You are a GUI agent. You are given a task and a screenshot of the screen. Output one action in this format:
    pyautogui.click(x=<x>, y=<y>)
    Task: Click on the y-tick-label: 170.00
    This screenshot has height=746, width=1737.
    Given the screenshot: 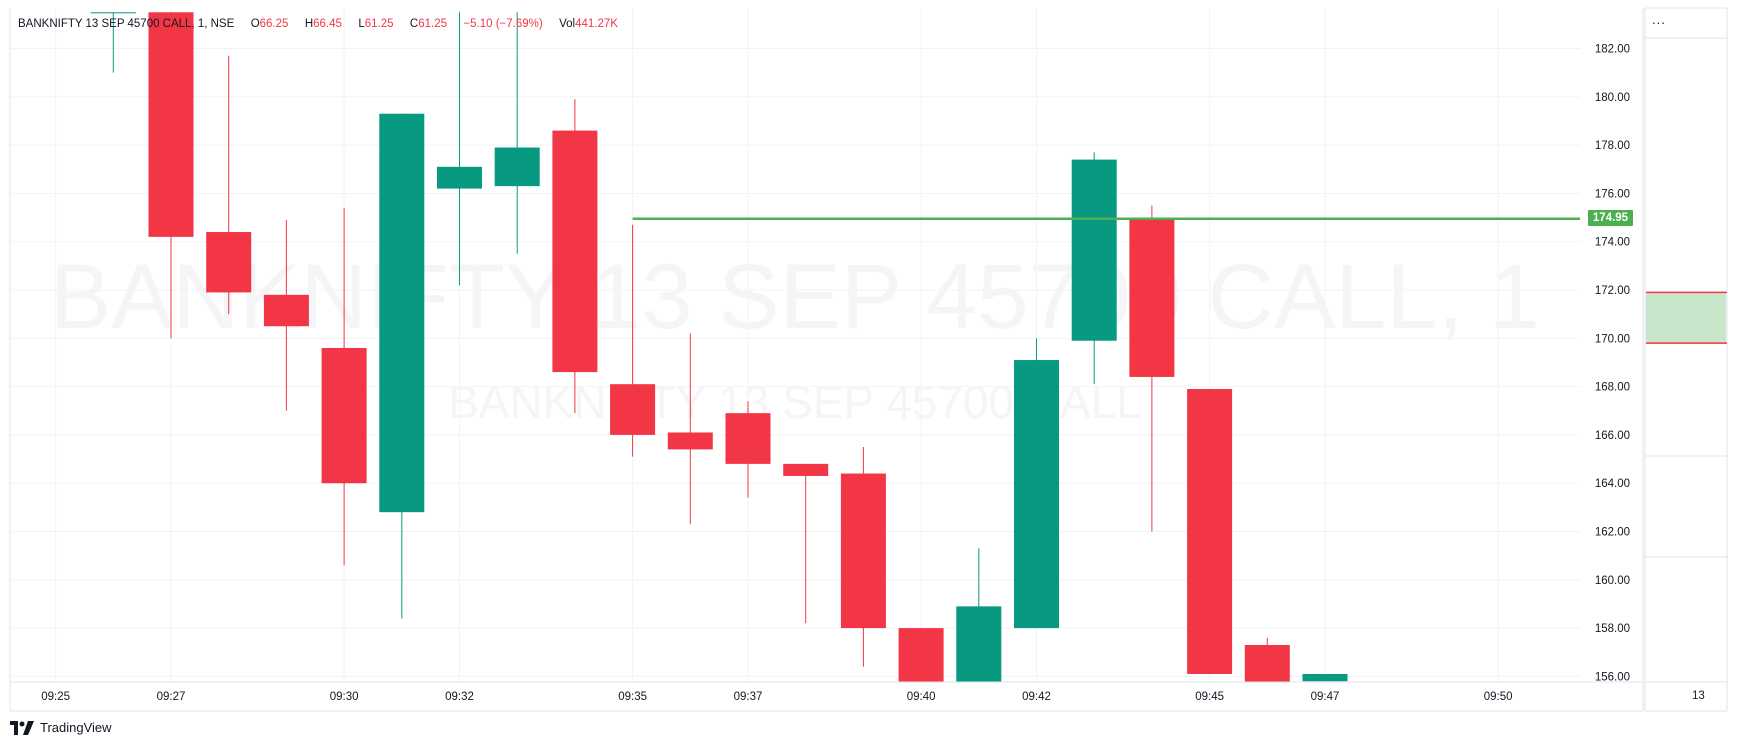 What is the action you would take?
    pyautogui.click(x=1612, y=339)
    